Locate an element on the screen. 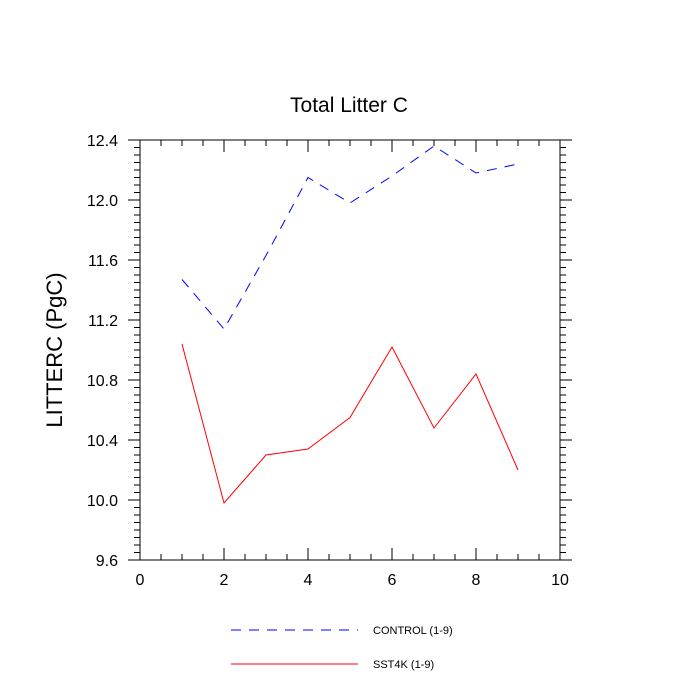 This screenshot has height=700, width=700. x-tick-label: 8 is located at coordinates (476, 580).